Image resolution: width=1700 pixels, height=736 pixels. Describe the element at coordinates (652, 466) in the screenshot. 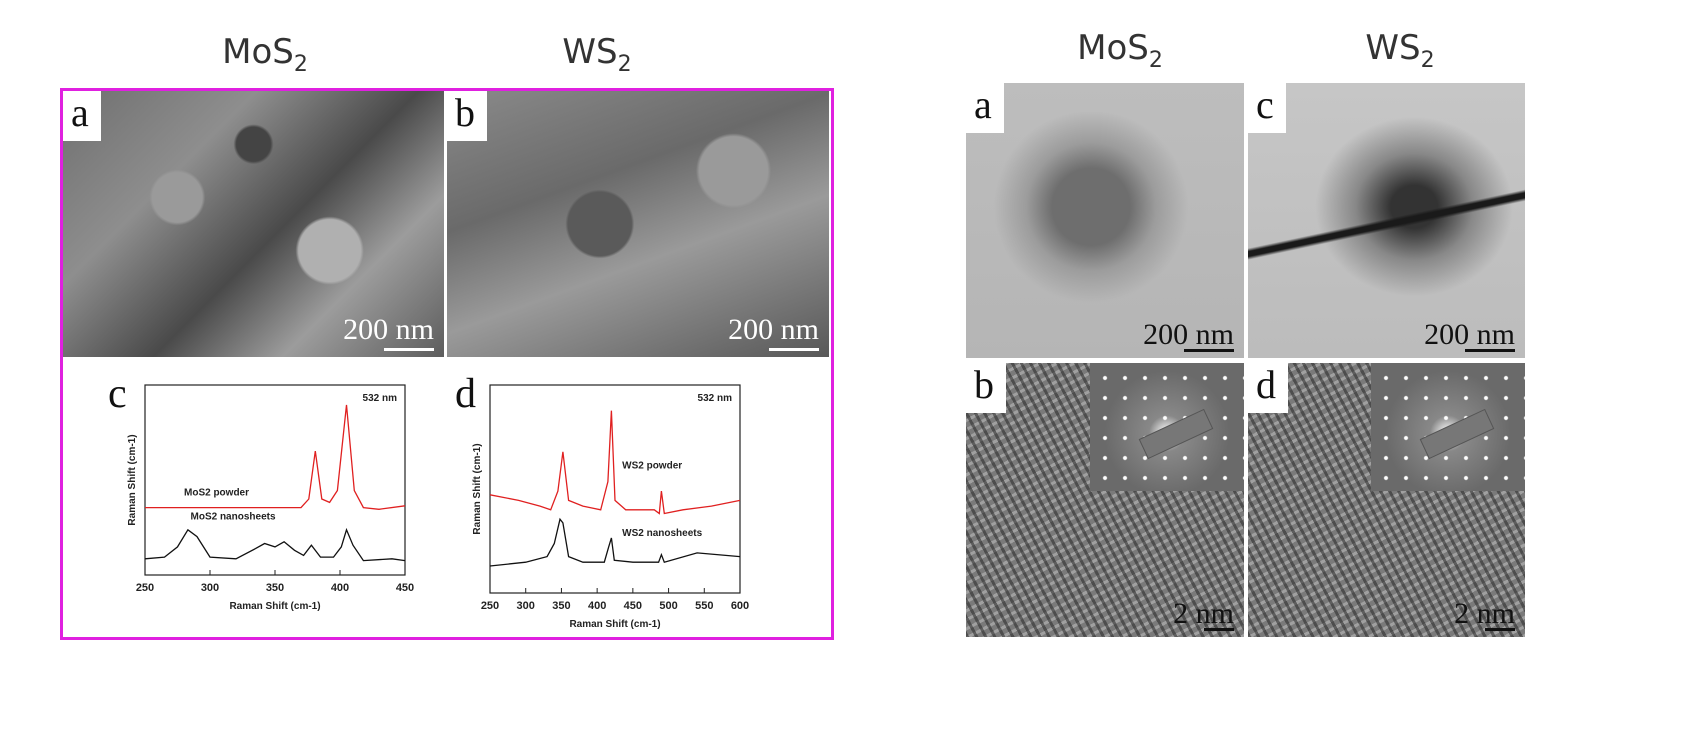

I see `series-label-0: WS2 powder` at that location.